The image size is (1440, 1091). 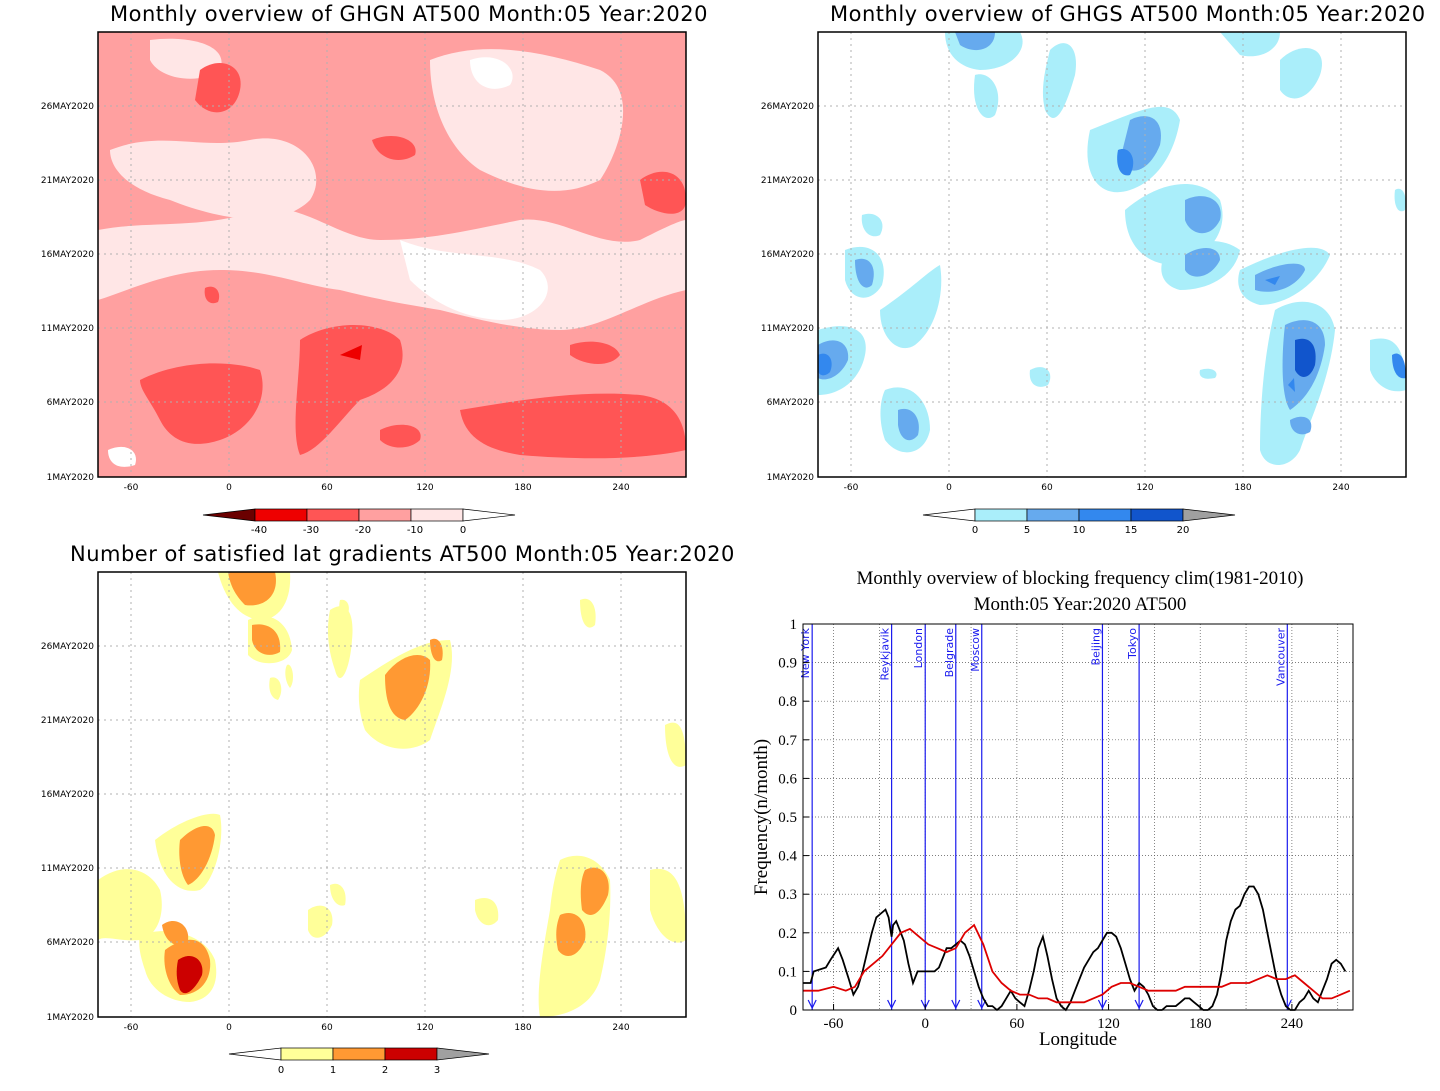 I want to click on latgrad-cbar-label: 1, so click(x=333, y=1070).